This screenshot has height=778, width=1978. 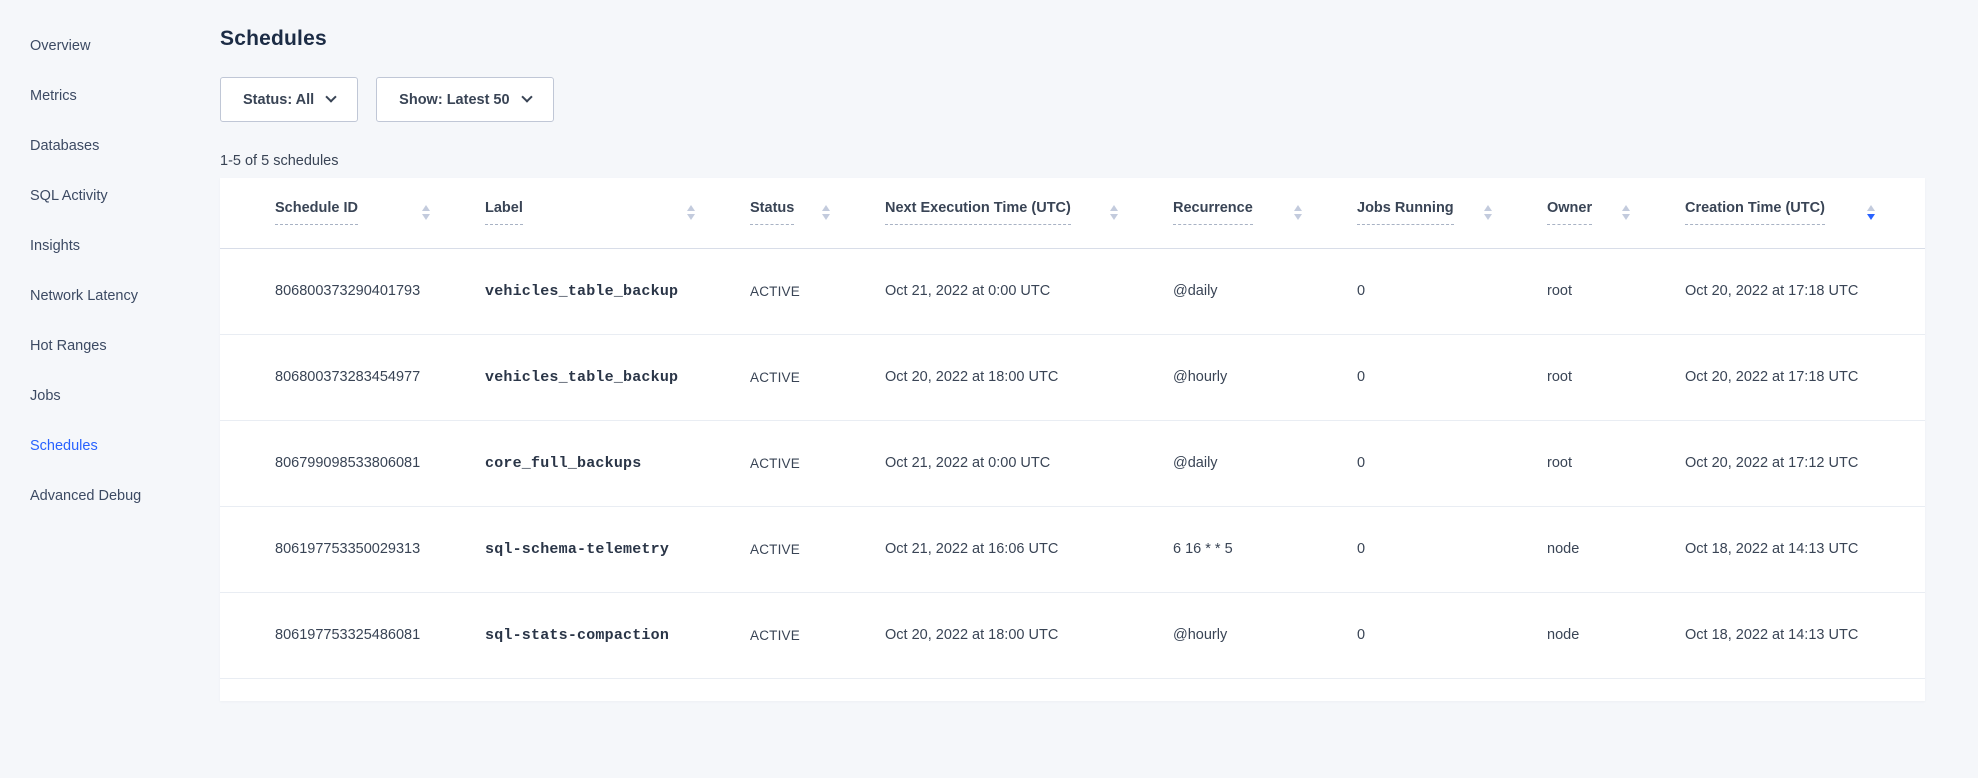 What do you see at coordinates (617, 463) in the screenshot?
I see `cell-label: core_full_backups` at bounding box center [617, 463].